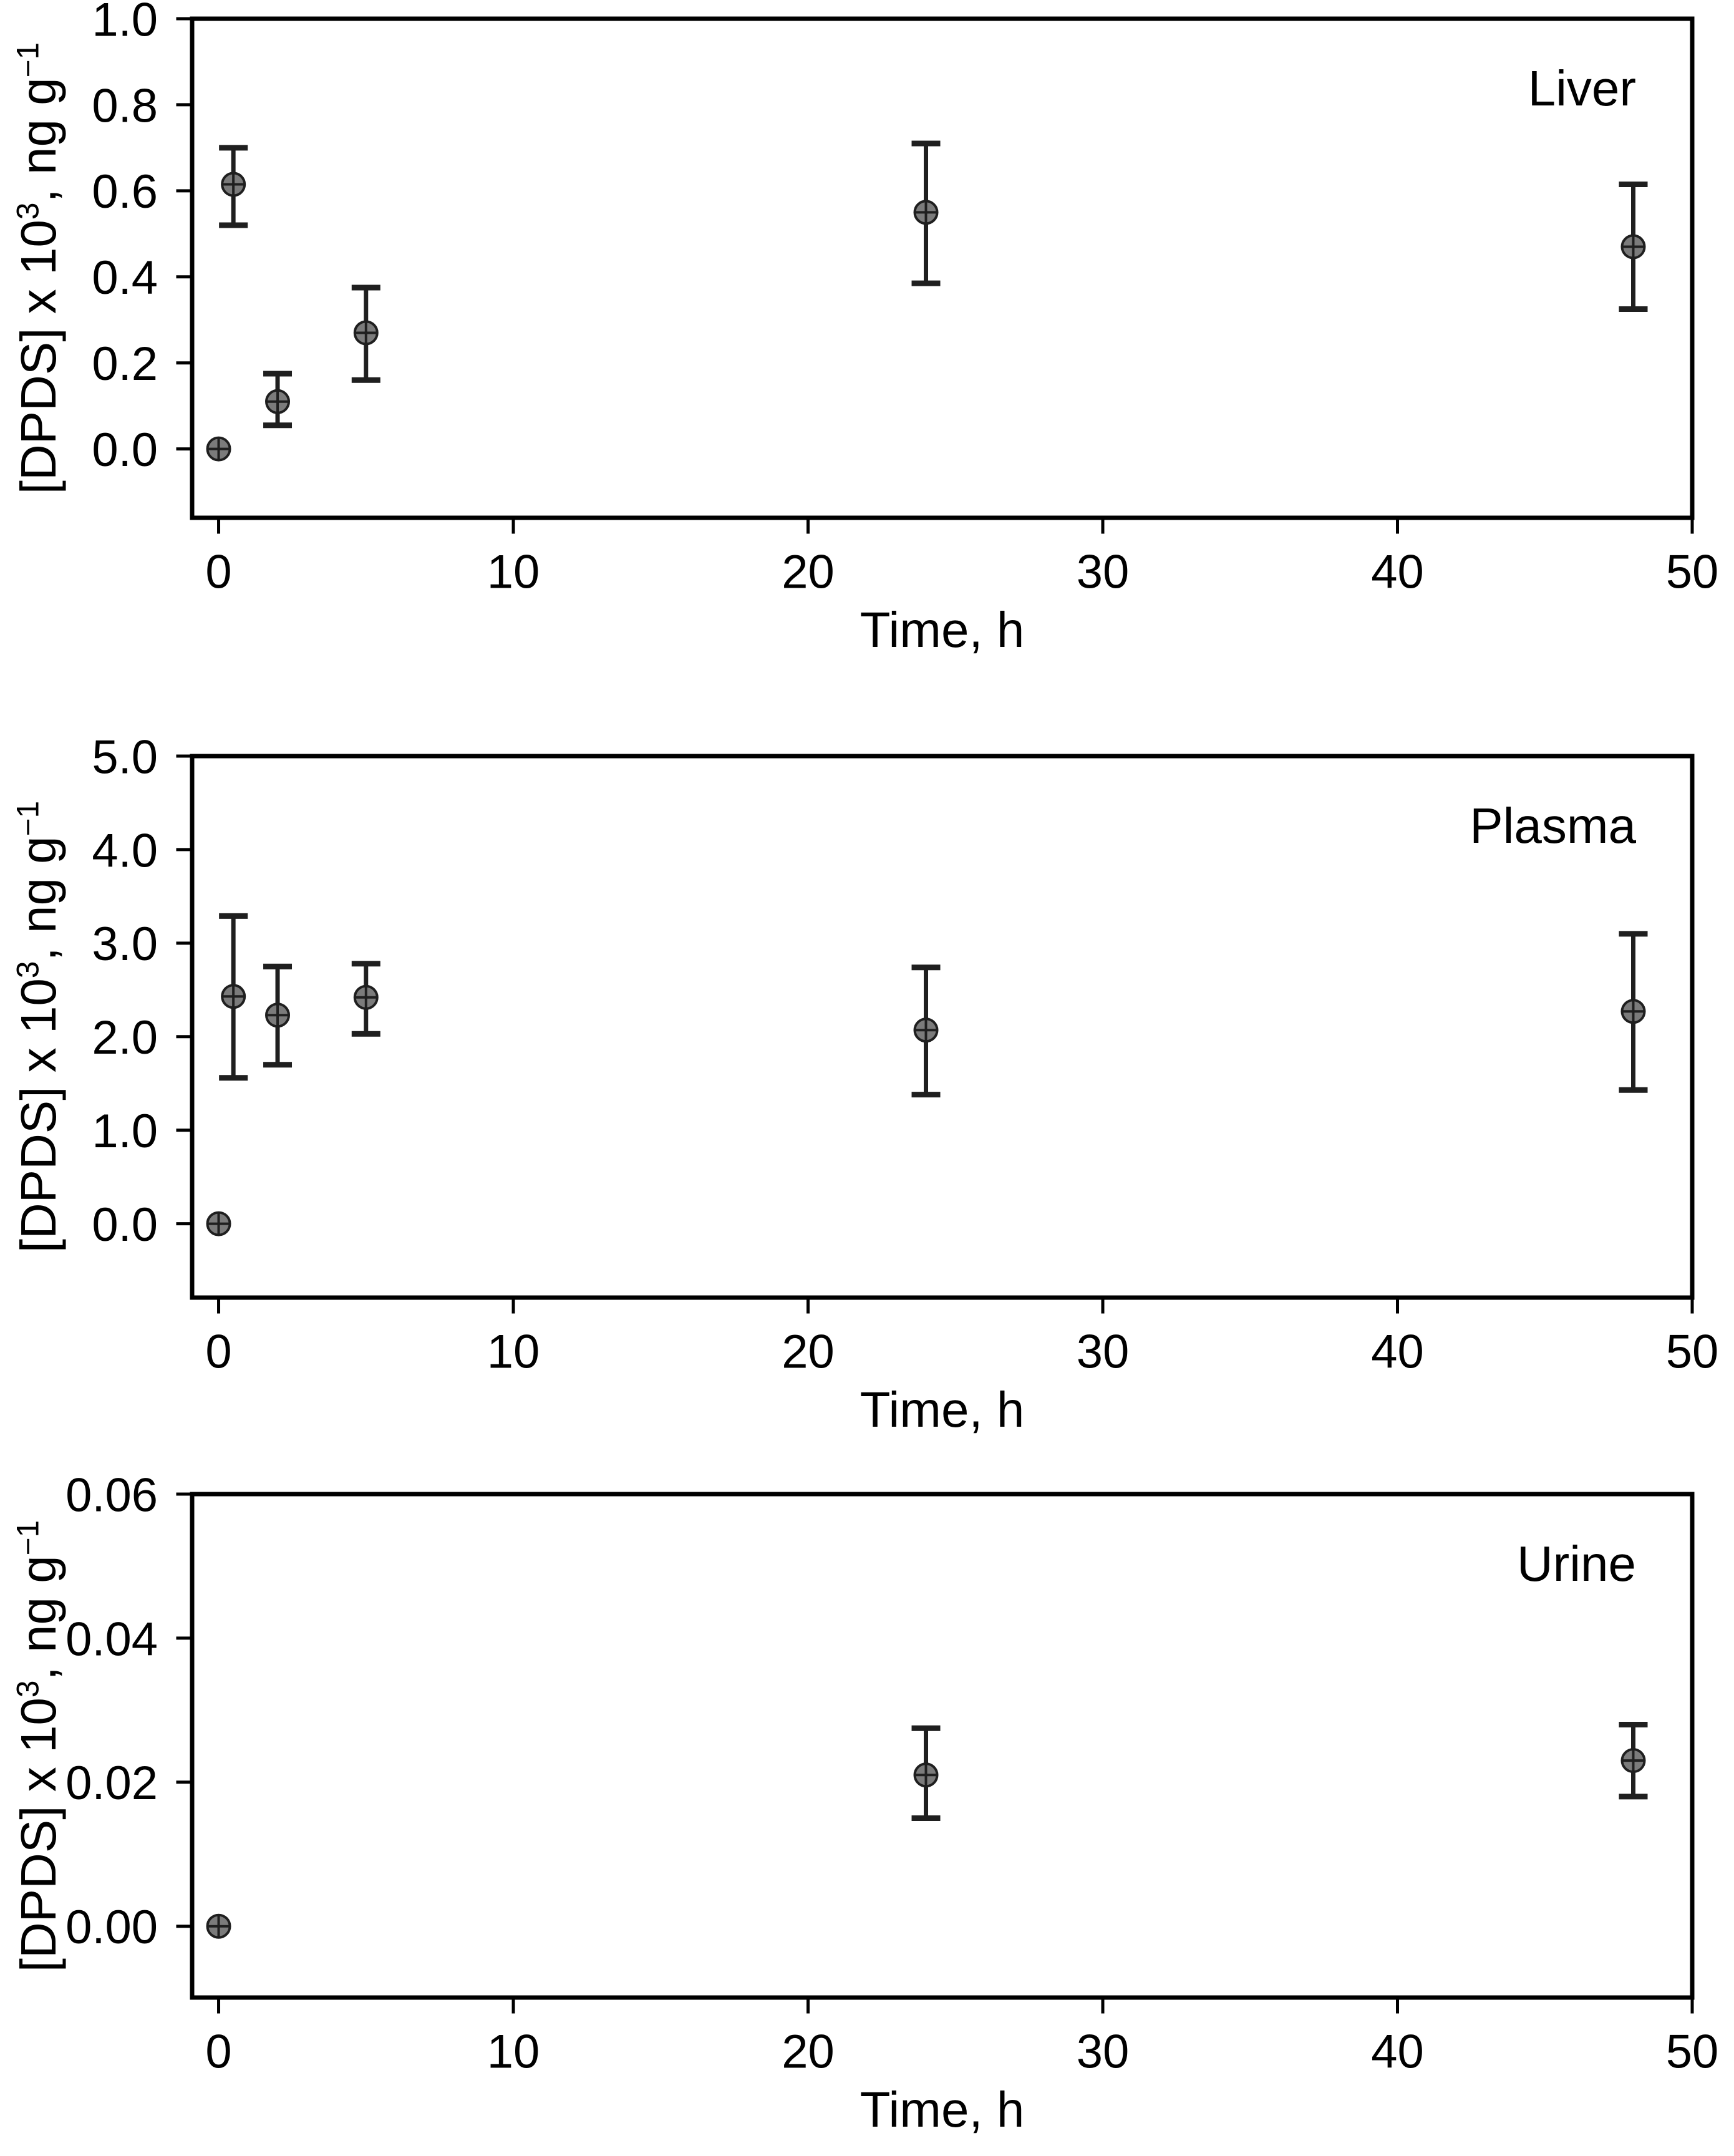 This screenshot has height=2156, width=1734. What do you see at coordinates (1553, 825) in the screenshot?
I see `panel-label-plasma: Plasma` at bounding box center [1553, 825].